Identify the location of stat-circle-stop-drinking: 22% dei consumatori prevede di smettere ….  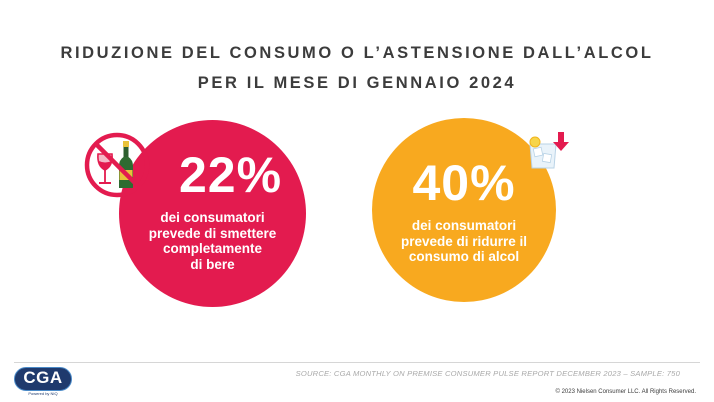
(212, 213).